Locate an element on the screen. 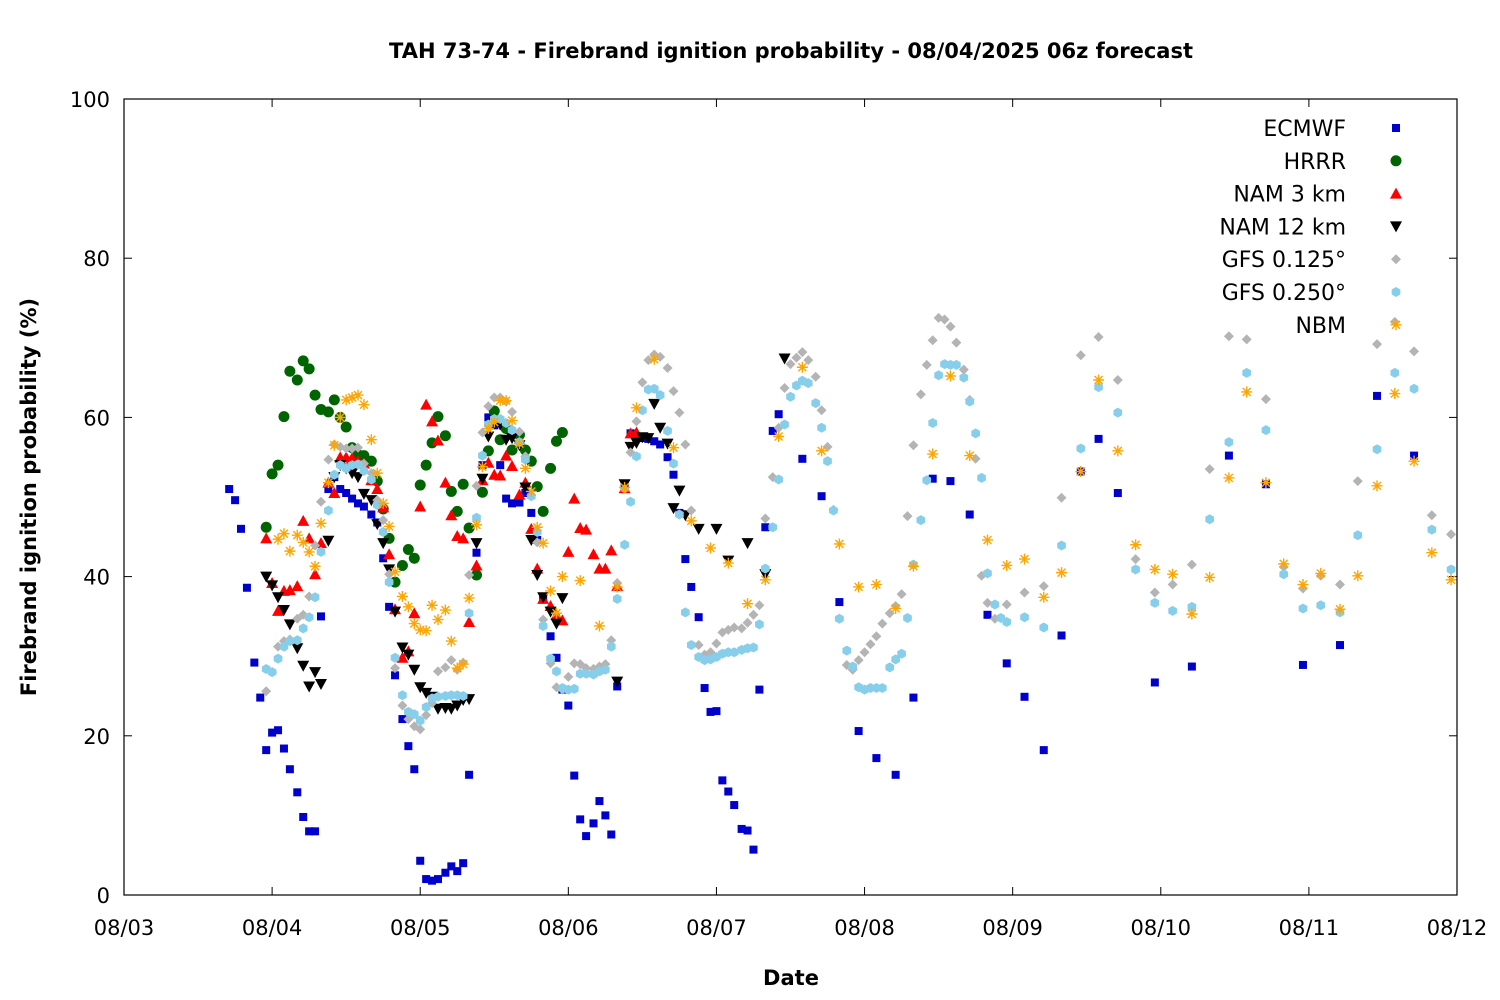 The width and height of the screenshot is (1500, 1000). x-axis-label: Date is located at coordinates (791, 978).